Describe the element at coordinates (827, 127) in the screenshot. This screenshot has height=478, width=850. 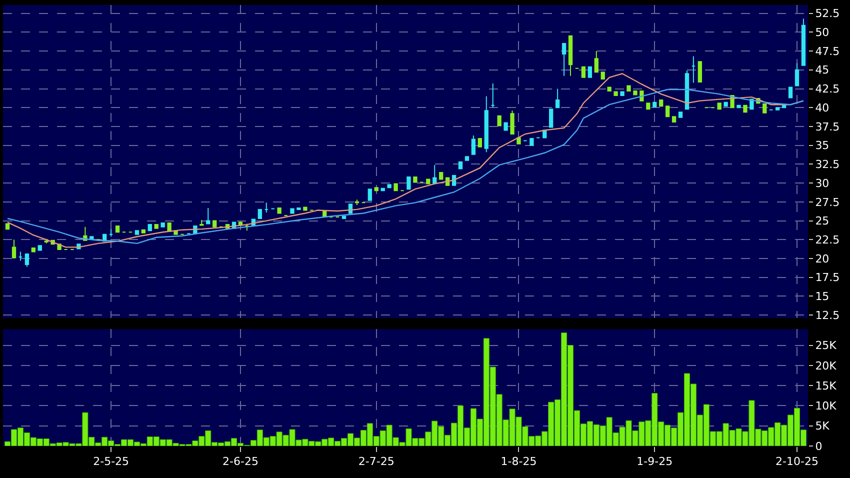
I see `y-tick-label: 37.5` at that location.